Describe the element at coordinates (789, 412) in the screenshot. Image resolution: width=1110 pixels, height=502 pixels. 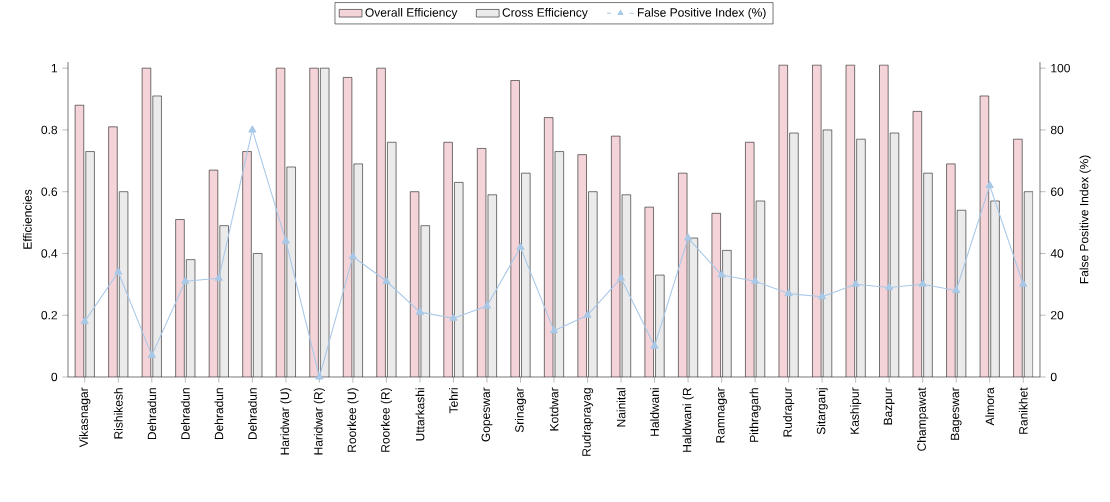
I see `x-tick-label: Rudrapur` at that location.